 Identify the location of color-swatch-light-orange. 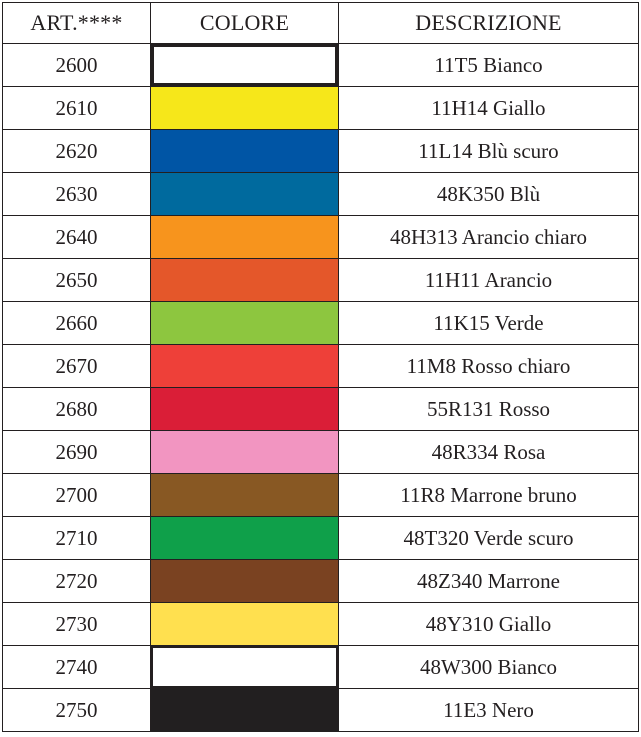
(244, 237).